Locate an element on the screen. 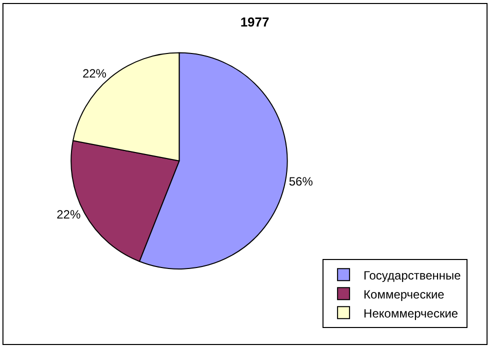 The height and width of the screenshot is (348, 490). data-label: 56% is located at coordinates (301, 181).